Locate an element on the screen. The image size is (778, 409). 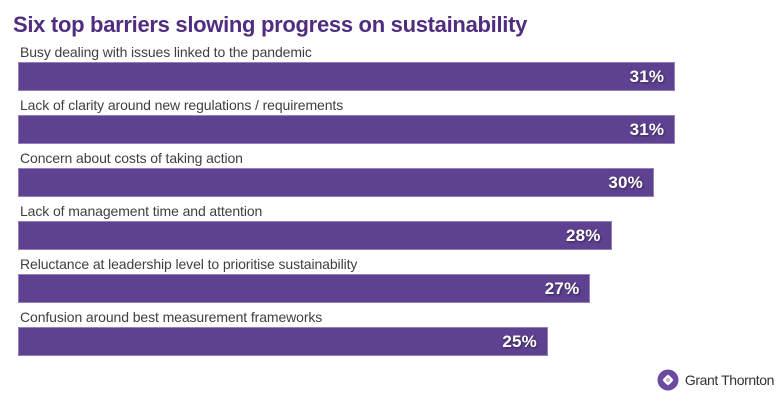
bar: 30% is located at coordinates (336, 182).